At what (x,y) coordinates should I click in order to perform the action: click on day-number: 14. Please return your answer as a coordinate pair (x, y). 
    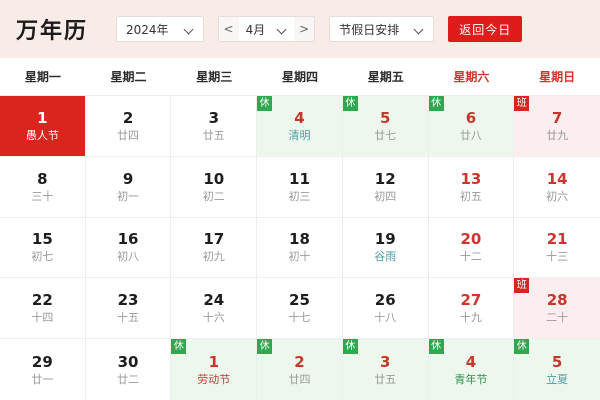
    Looking at the image, I should click on (557, 178).